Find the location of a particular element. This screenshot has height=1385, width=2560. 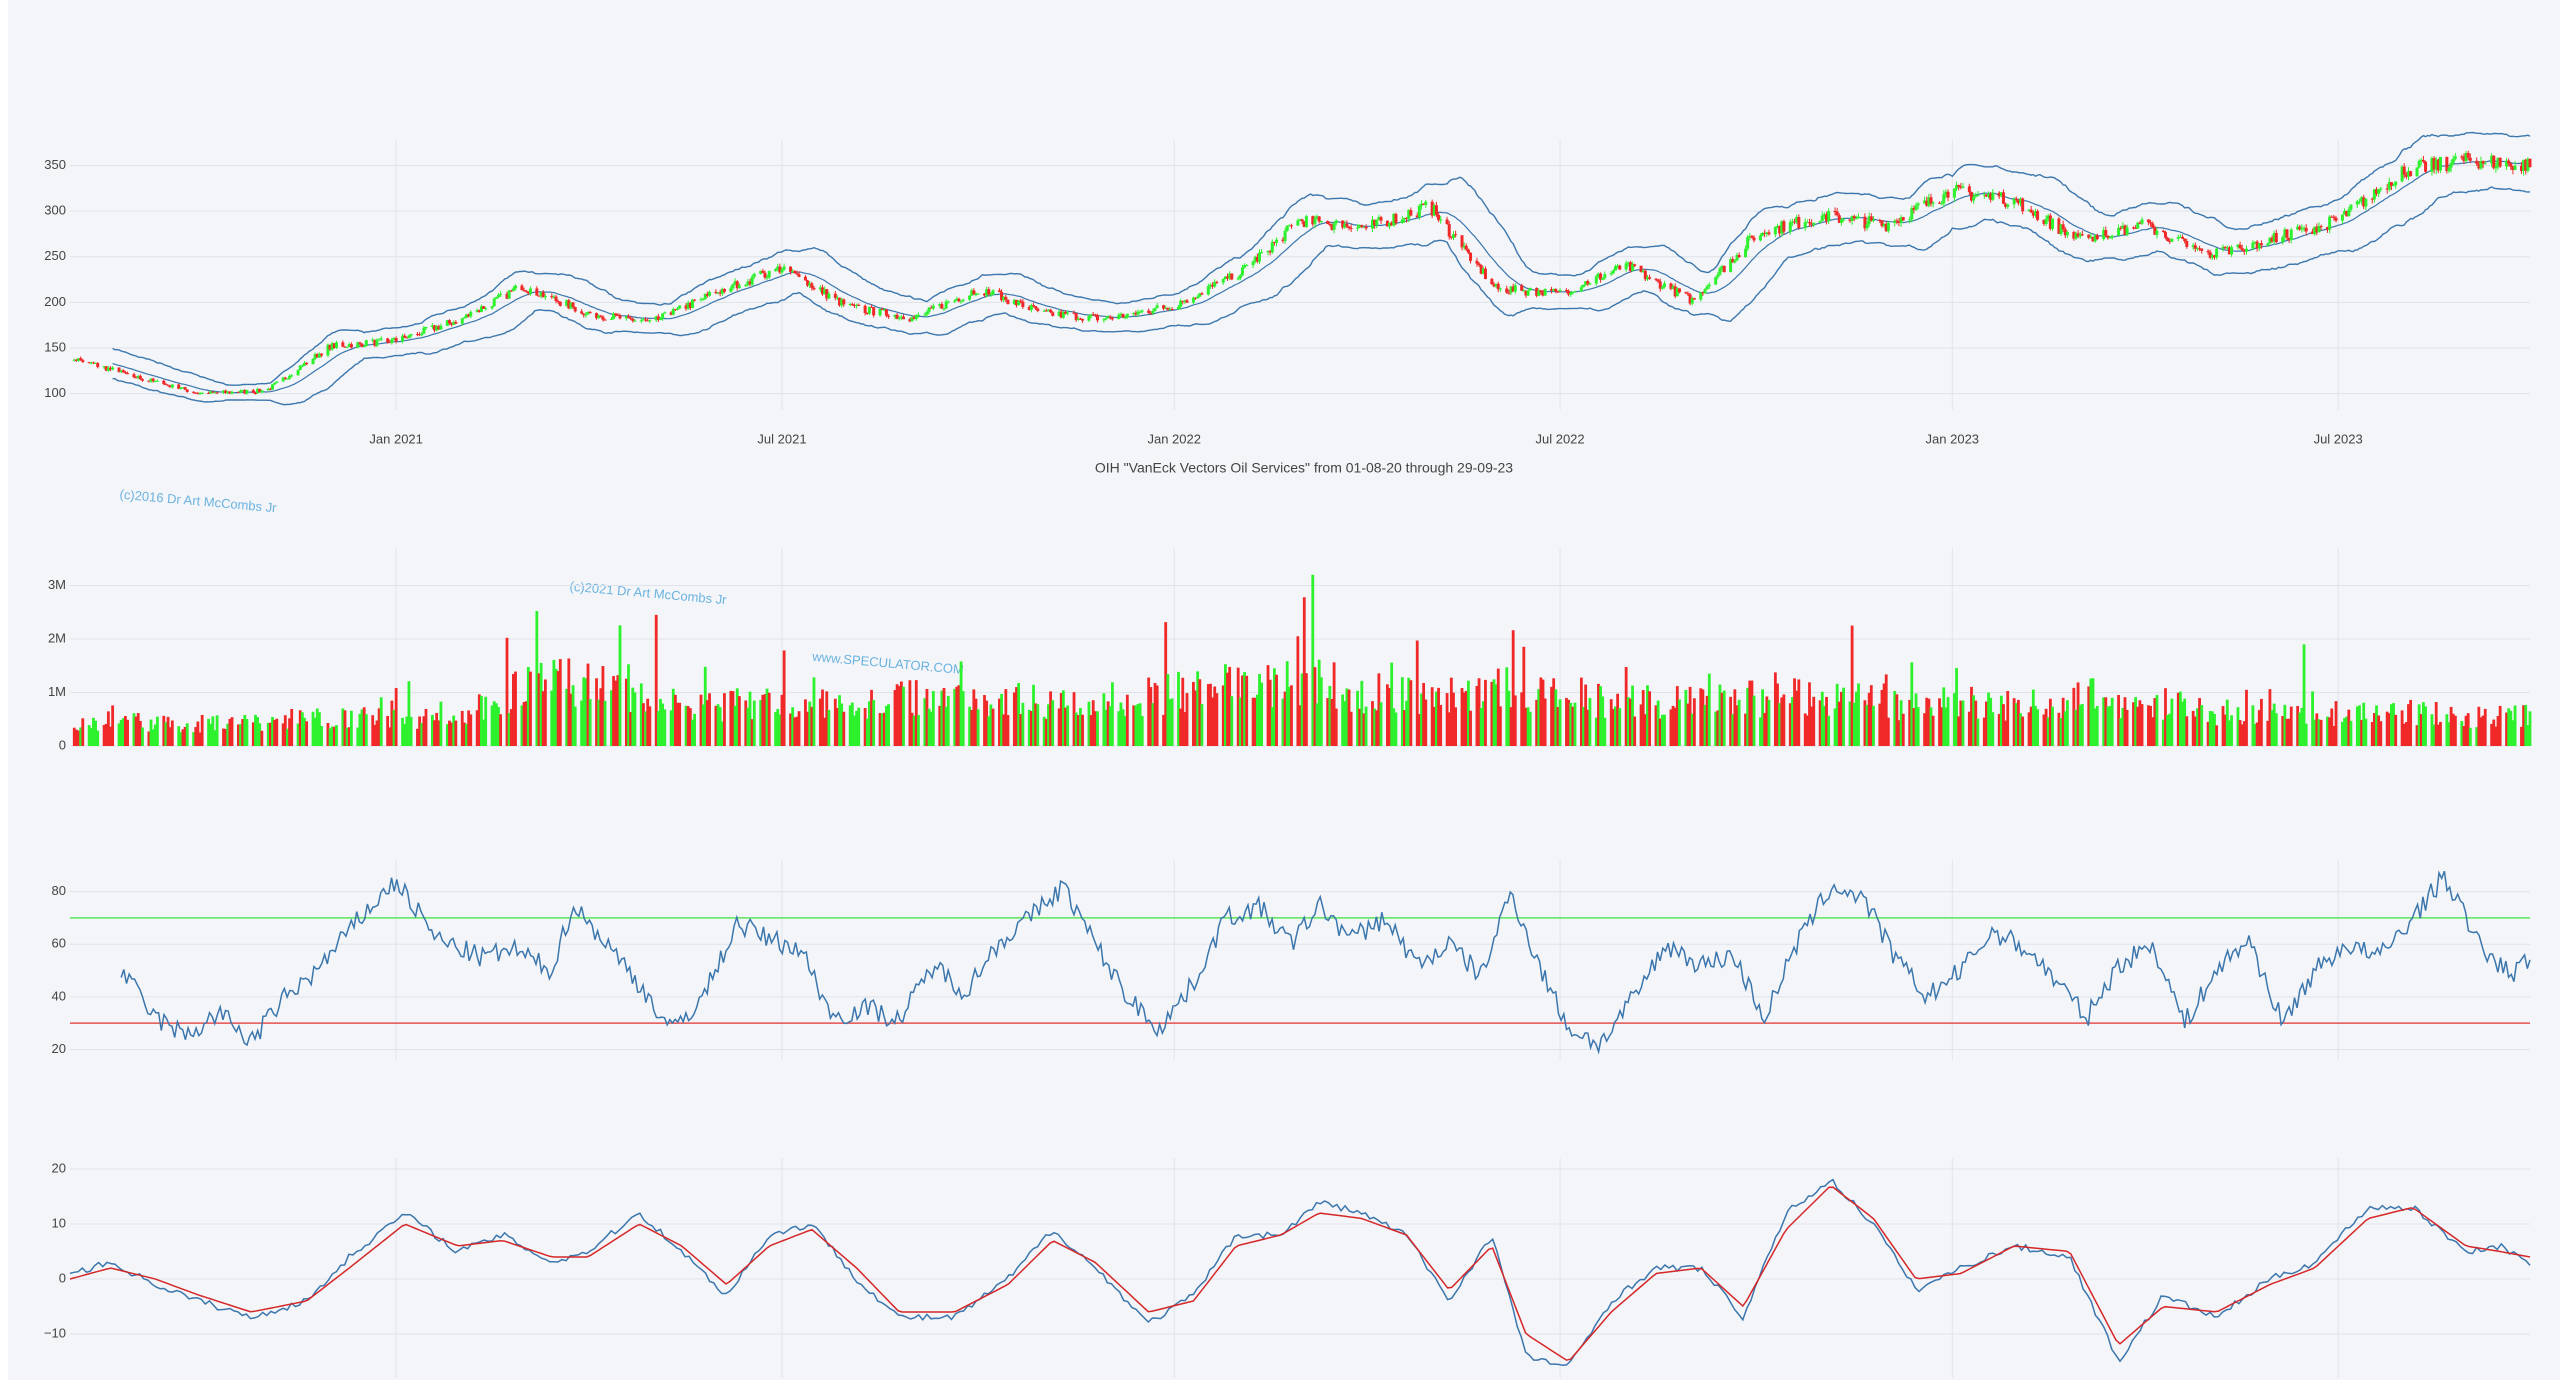

y-tick-label: 150 is located at coordinates (55, 346).